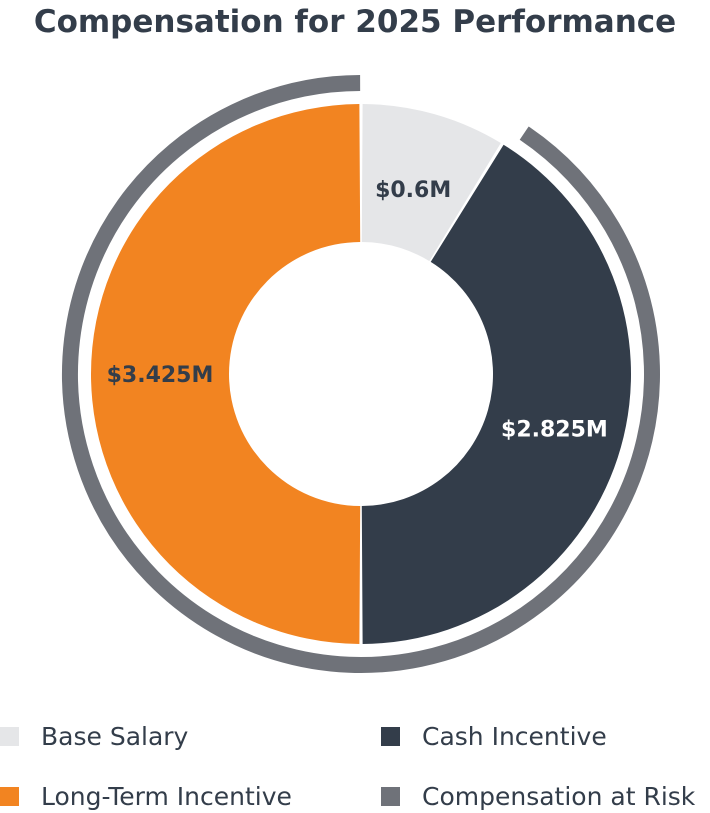 This screenshot has height=813, width=710. I want to click on legend-swatch-long-term-incentive, so click(9, 796).